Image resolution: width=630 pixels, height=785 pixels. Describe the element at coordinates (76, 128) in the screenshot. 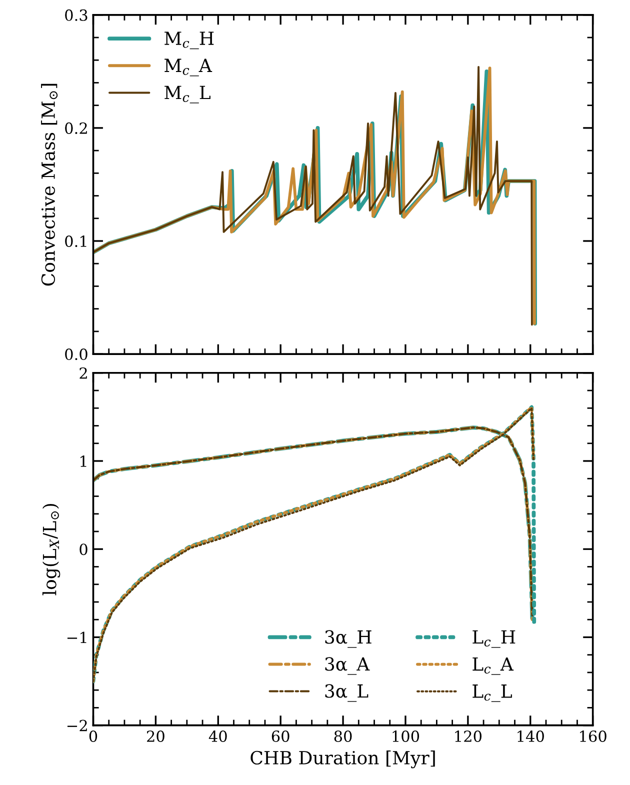

I see `y-tick-label: 0.2` at that location.